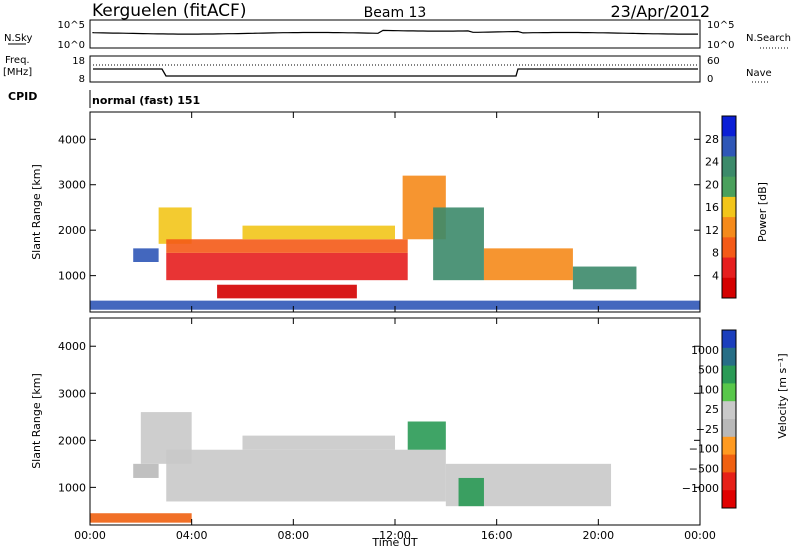 The width and height of the screenshot is (800, 554). I want to click on x-tick-label: 08:00, so click(293, 535).